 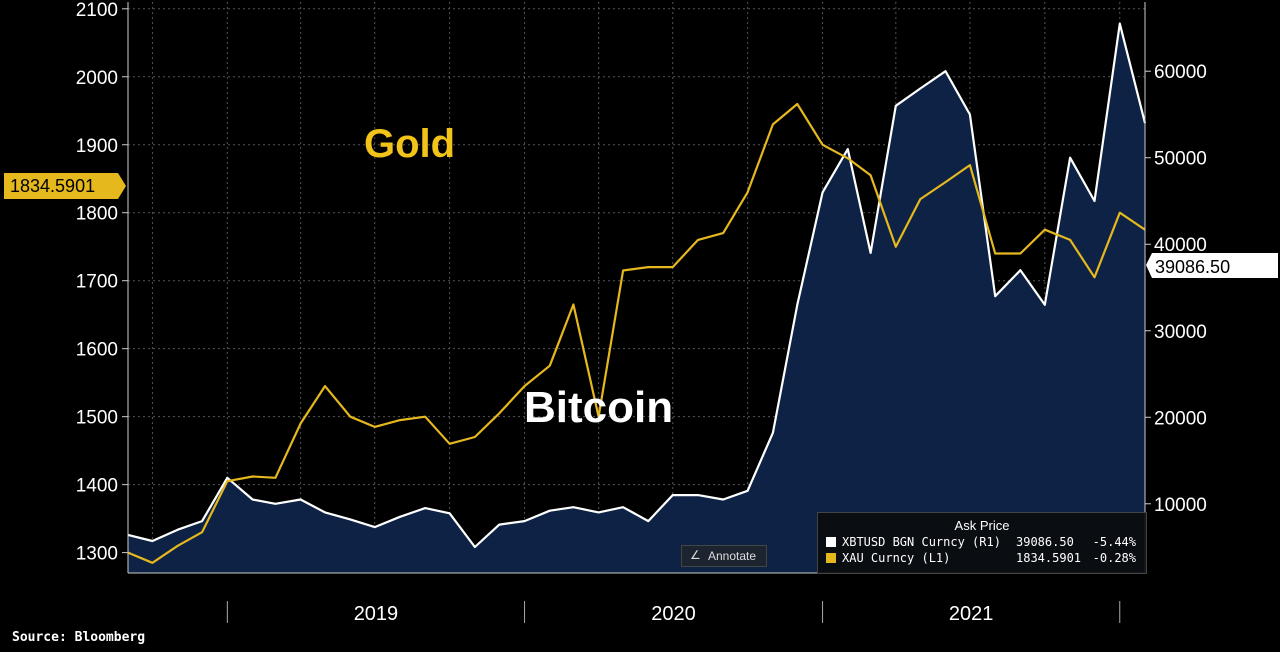 I want to click on source-note: Source: Bloomberg, so click(x=79, y=637).